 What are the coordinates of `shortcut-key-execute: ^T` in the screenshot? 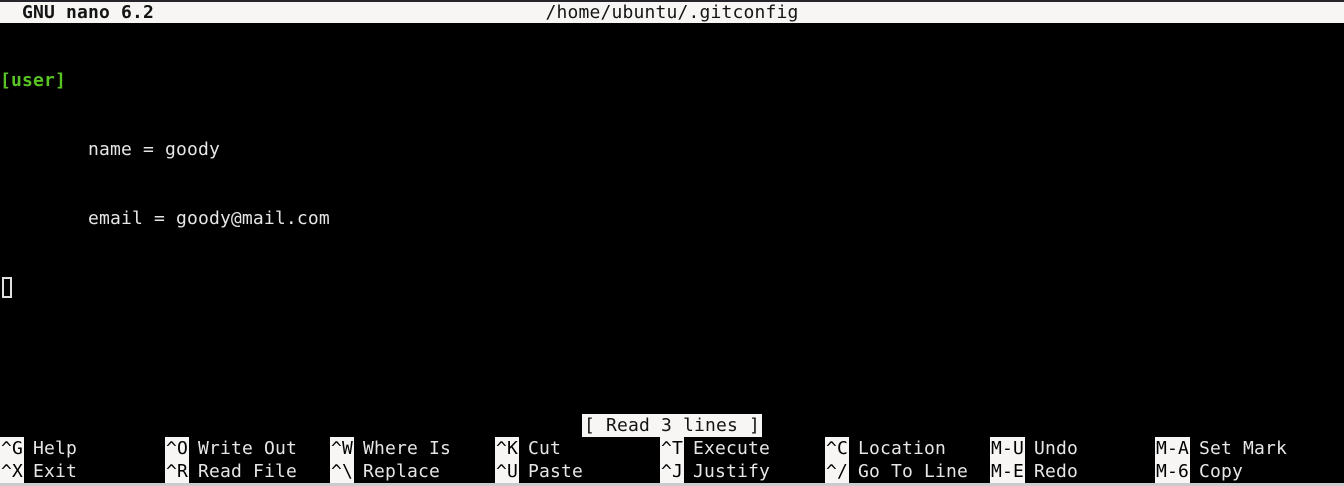 It's located at (672, 448).